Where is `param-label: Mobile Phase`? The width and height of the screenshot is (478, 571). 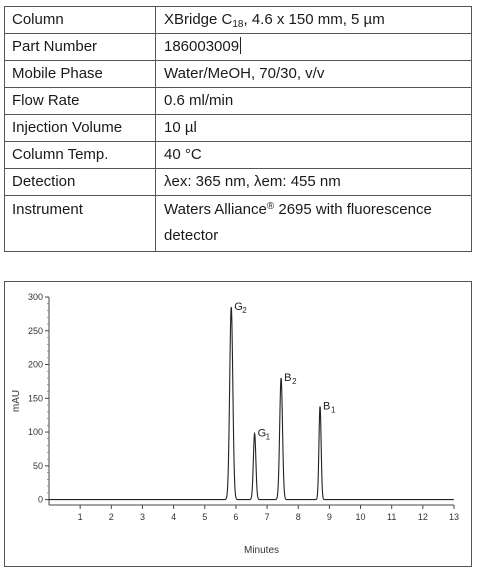
param-label: Mobile Phase is located at coordinates (80, 74).